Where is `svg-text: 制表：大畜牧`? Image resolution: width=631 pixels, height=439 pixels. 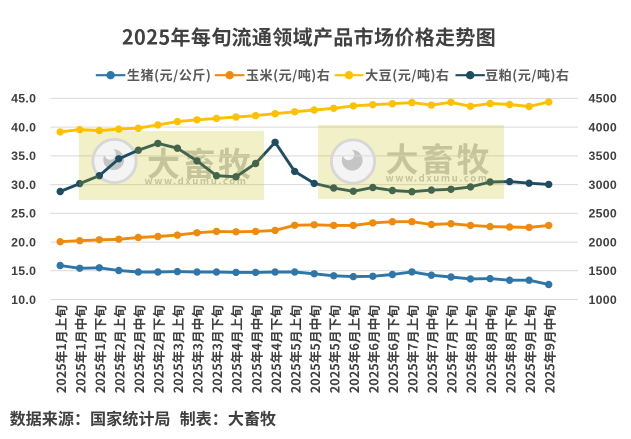 svg-text: 制表：大畜牧 is located at coordinates (228, 417).